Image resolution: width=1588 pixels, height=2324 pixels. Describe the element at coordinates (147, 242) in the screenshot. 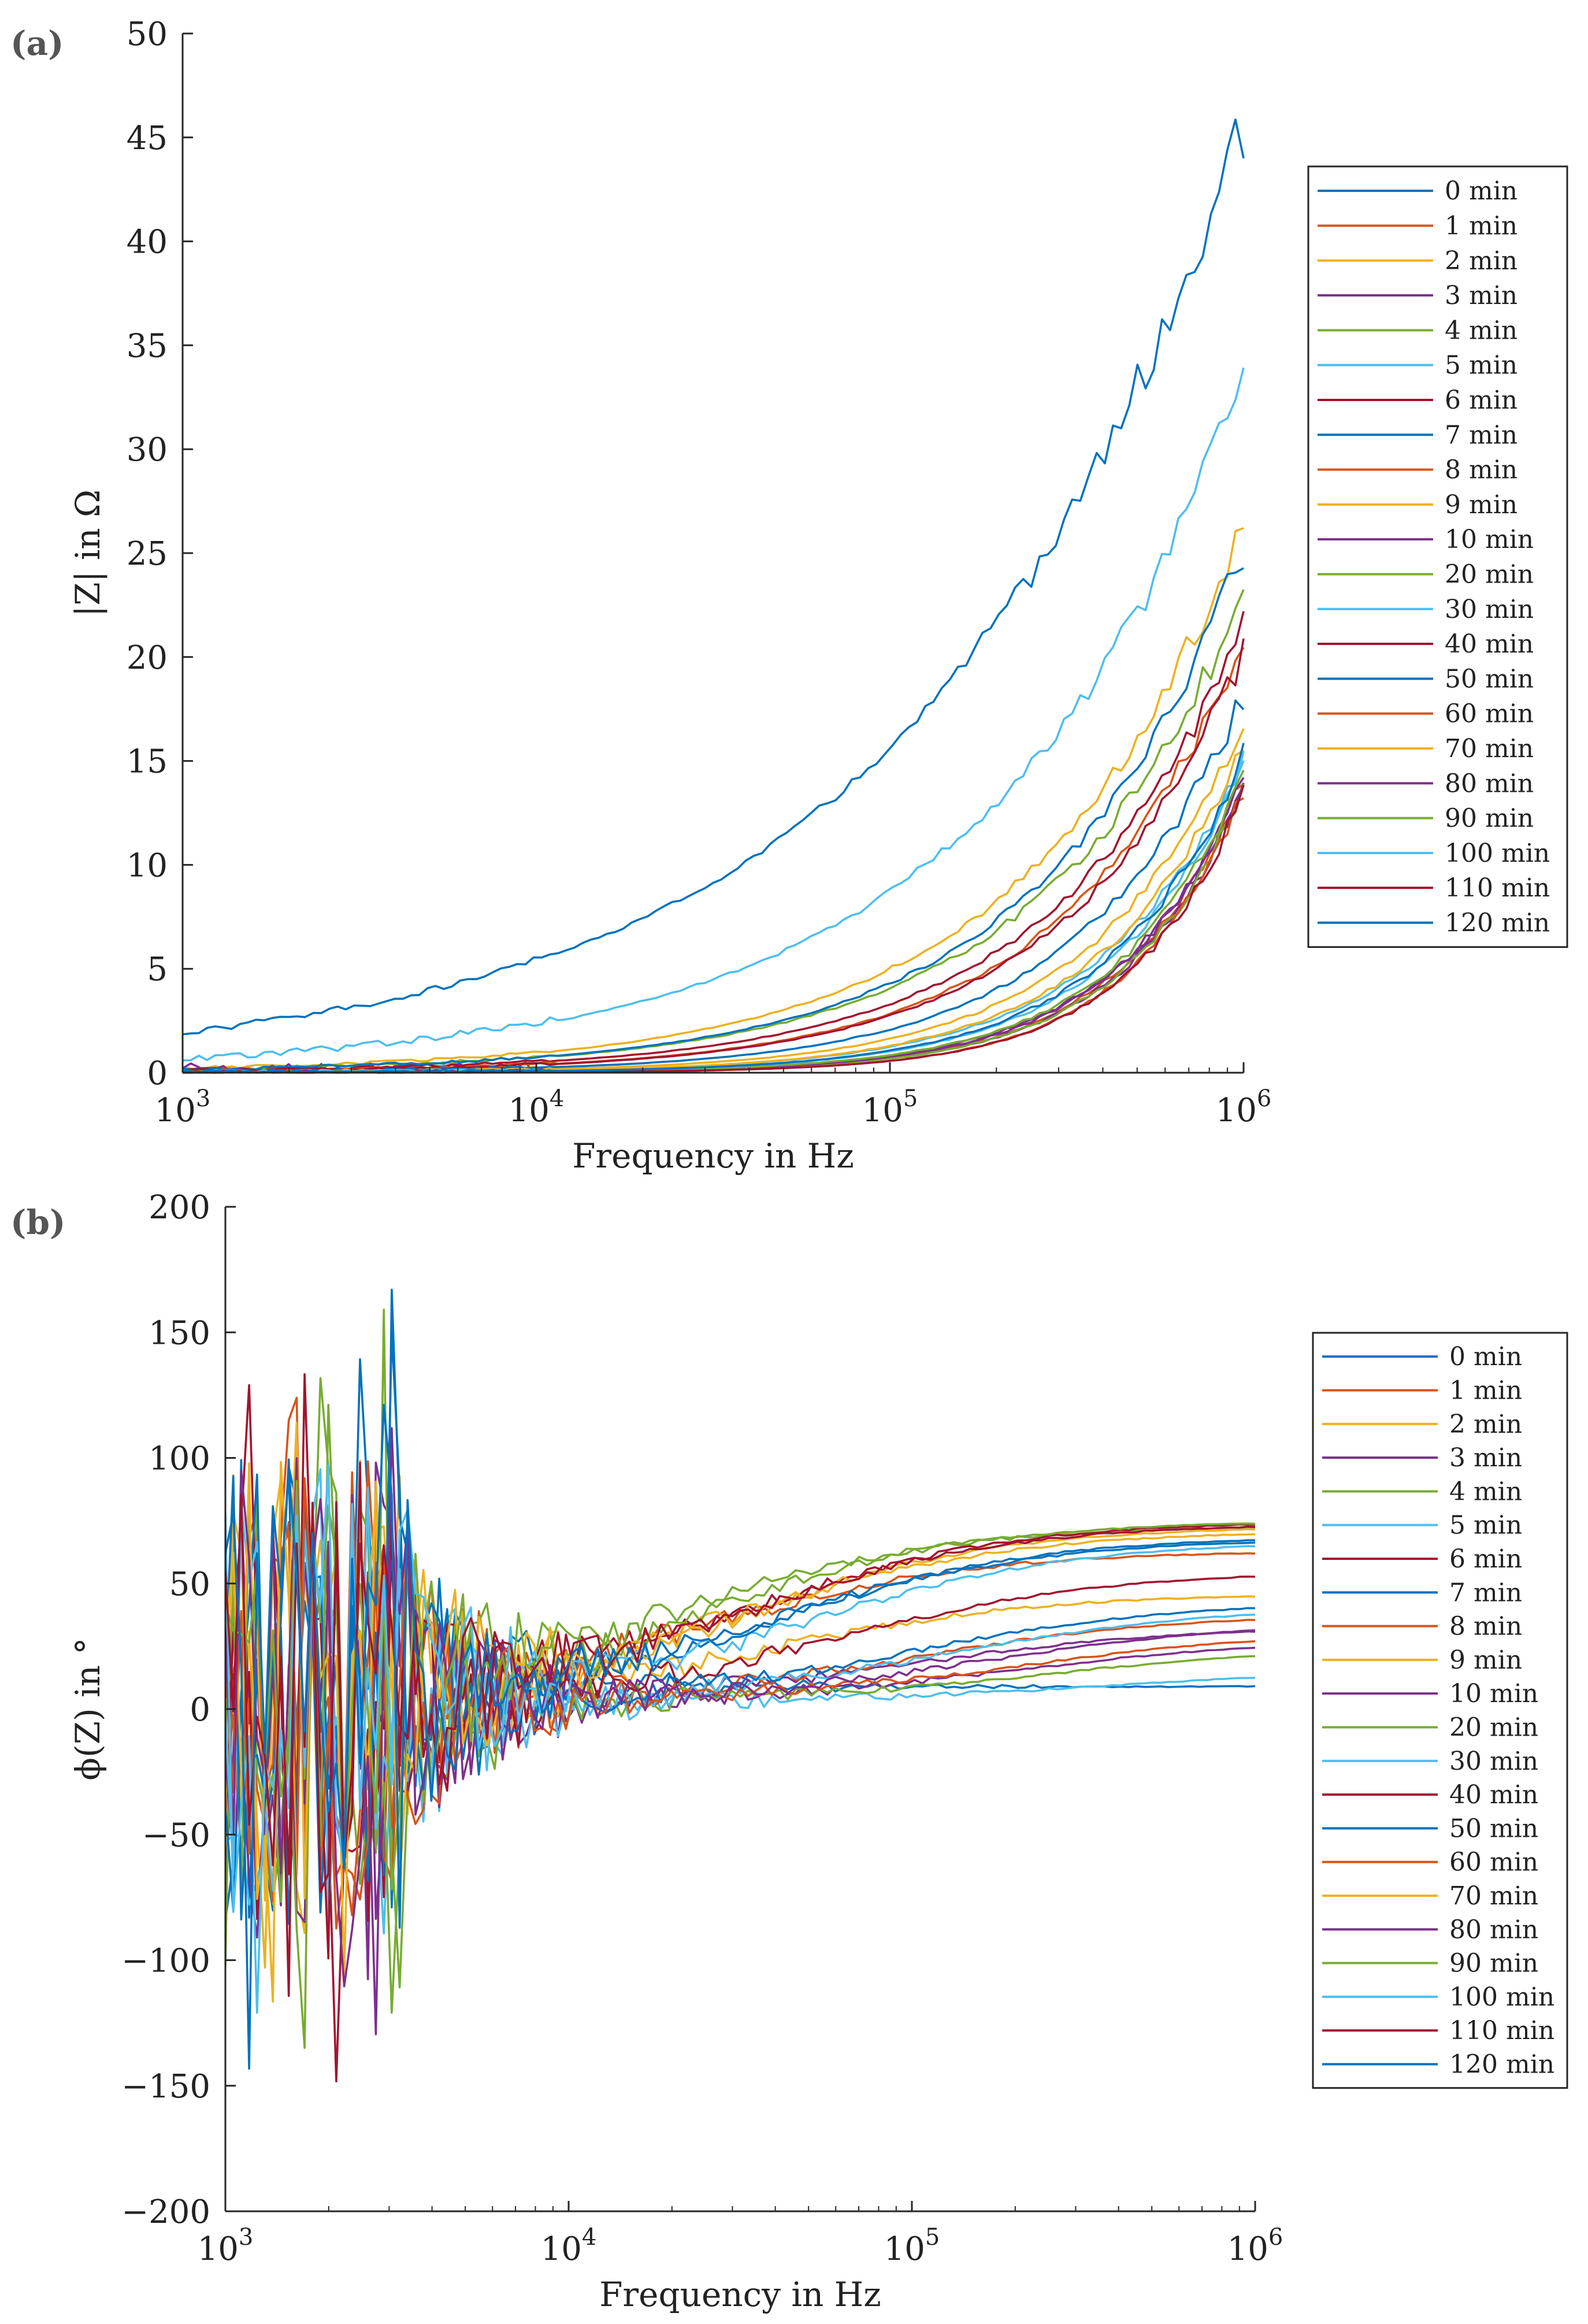

I see `y-tick-label: 40` at that location.